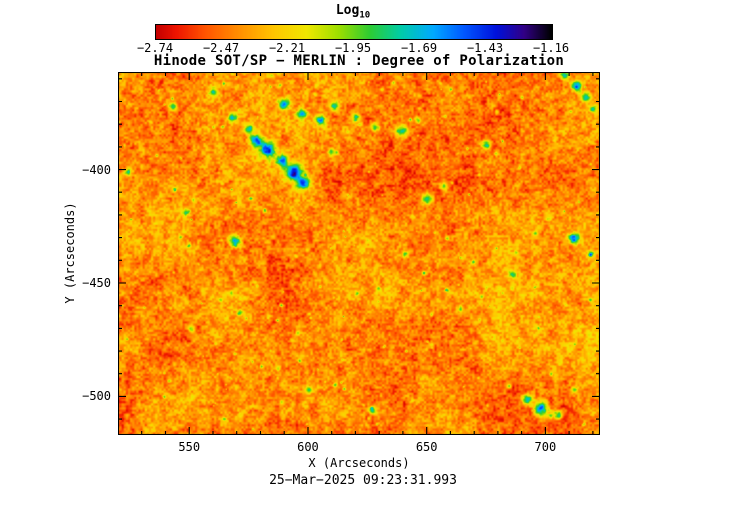  What do you see at coordinates (545, 447) in the screenshot?
I see `x-axis-tick-label: 700` at bounding box center [545, 447].